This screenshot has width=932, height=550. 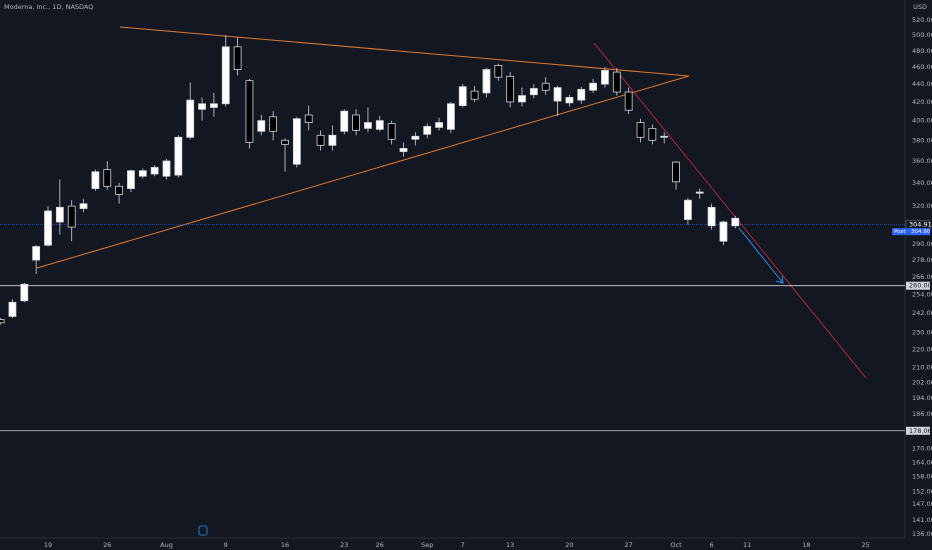 I want to click on y-tick-label: 420.00, so click(x=922, y=102).